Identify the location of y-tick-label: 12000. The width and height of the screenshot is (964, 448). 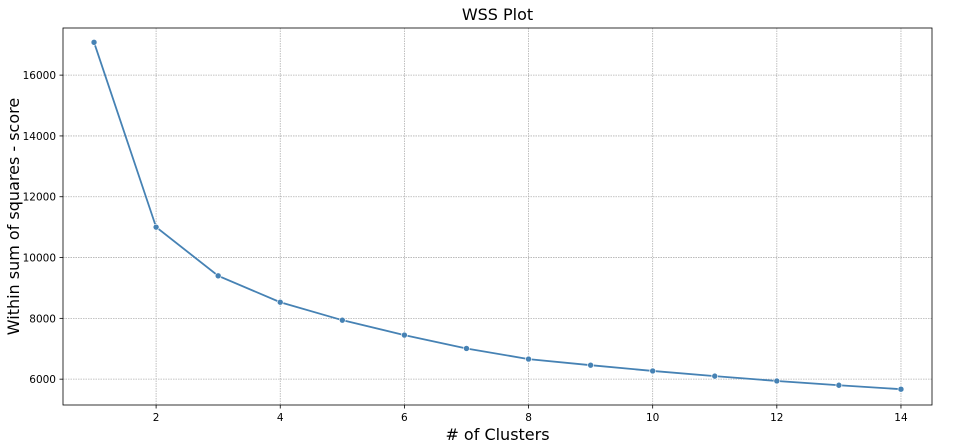
(39, 198).